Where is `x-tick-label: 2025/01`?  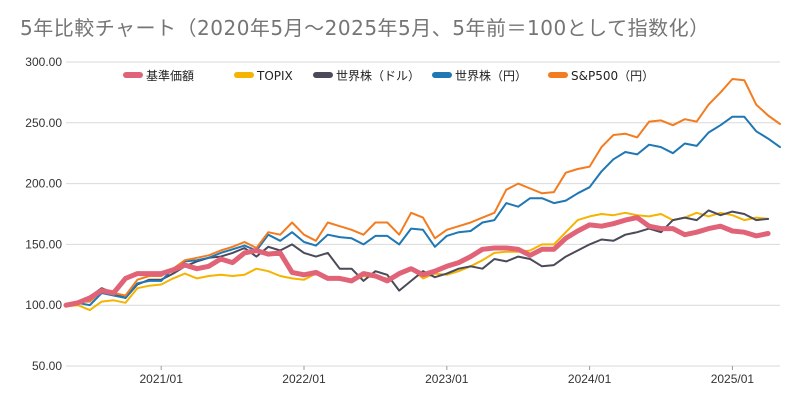
x-tick-label: 2025/01 is located at coordinates (733, 379).